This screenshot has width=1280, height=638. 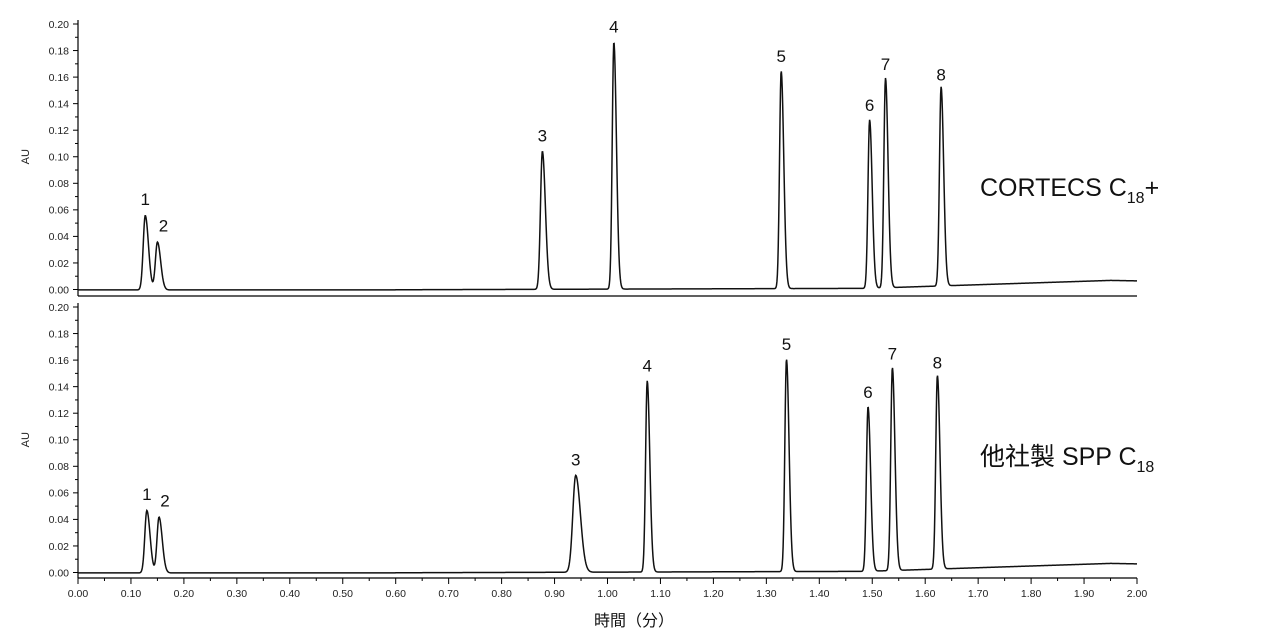 What do you see at coordinates (713, 594) in the screenshot?
I see `x-tick-label: 1.20` at bounding box center [713, 594].